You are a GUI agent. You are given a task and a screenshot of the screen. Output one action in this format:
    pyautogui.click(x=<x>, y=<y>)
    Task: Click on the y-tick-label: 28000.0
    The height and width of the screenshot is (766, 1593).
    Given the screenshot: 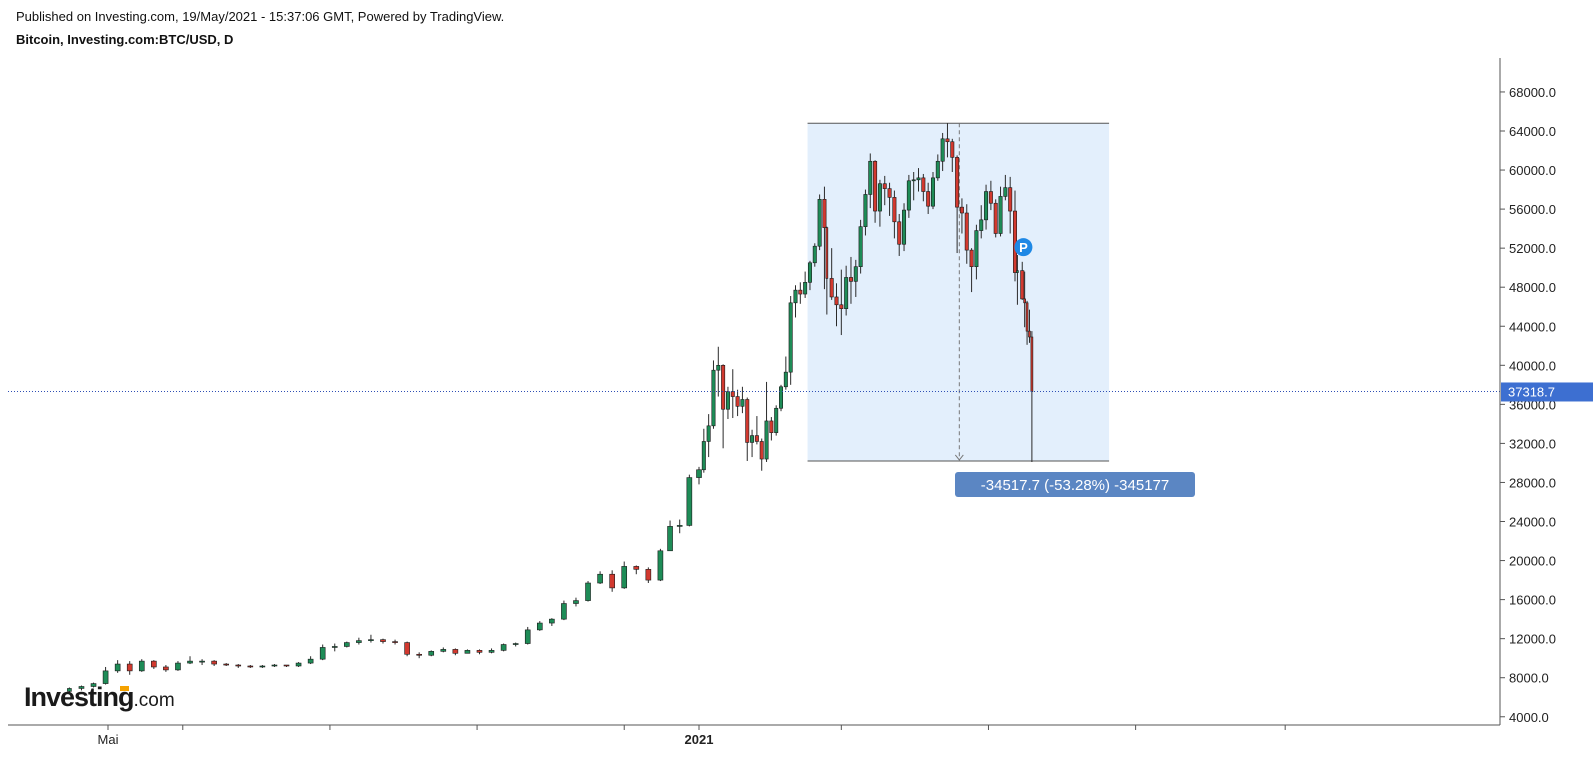 What is the action you would take?
    pyautogui.click(x=1532, y=482)
    